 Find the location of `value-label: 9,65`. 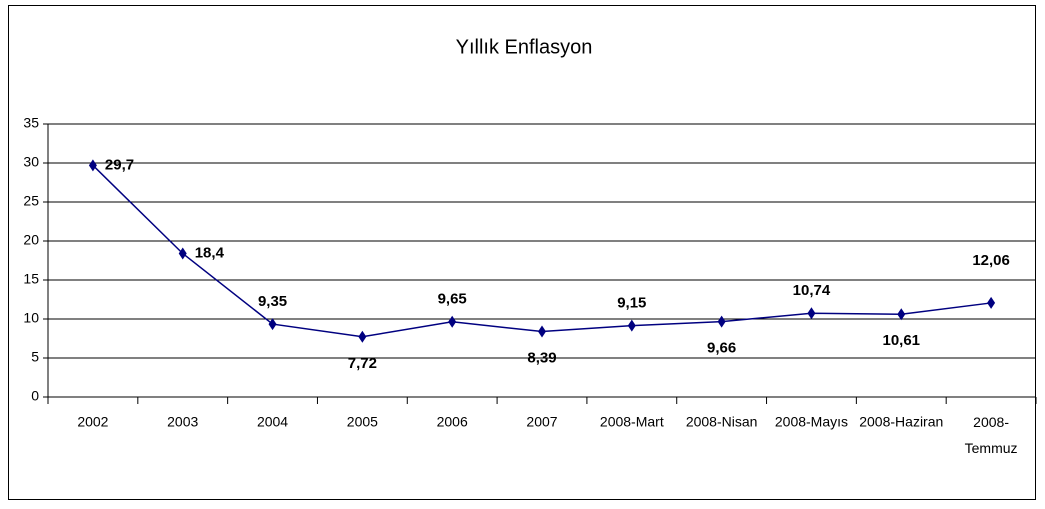

value-label: 9,65 is located at coordinates (452, 299).